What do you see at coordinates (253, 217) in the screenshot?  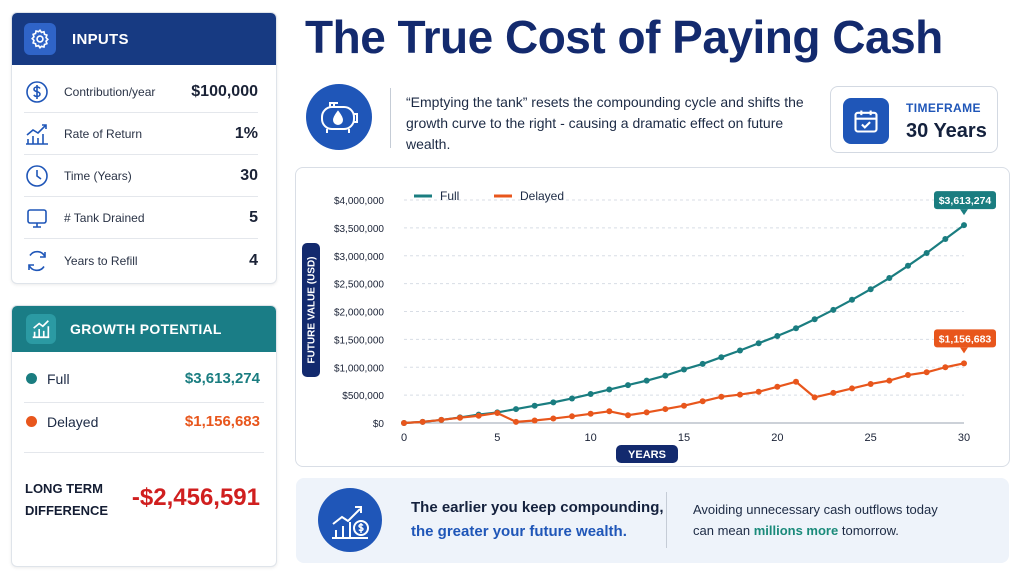 I see `input-value: 5` at bounding box center [253, 217].